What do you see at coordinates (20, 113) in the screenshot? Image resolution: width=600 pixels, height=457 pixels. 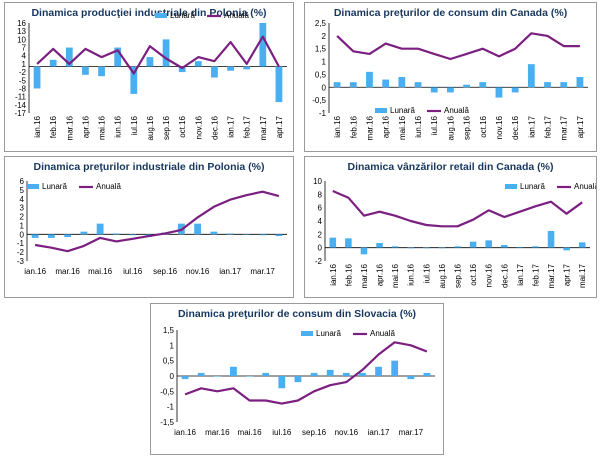 I see `y-tick-label: -17` at bounding box center [20, 113].